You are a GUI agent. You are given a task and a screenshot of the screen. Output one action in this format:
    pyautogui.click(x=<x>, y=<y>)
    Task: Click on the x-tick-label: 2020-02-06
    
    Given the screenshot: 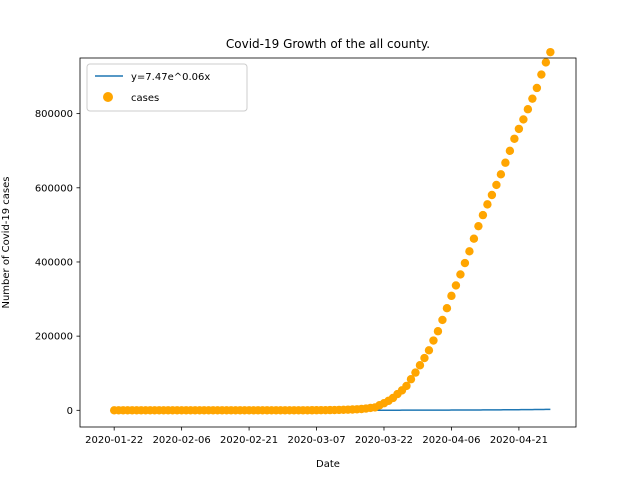 What is the action you would take?
    pyautogui.click(x=182, y=440)
    